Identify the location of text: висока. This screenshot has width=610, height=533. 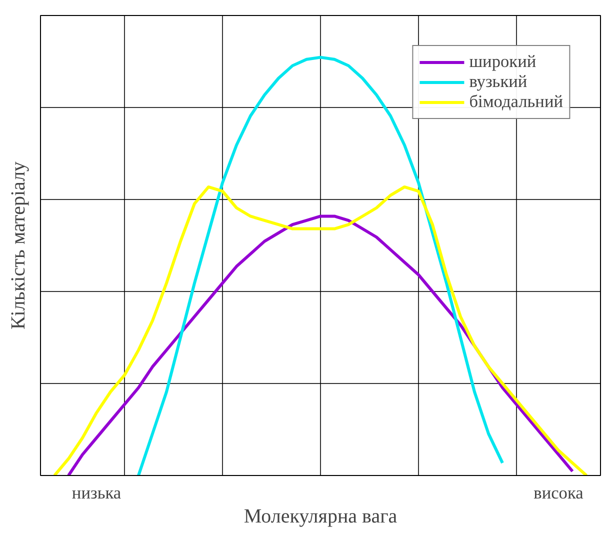
(559, 493).